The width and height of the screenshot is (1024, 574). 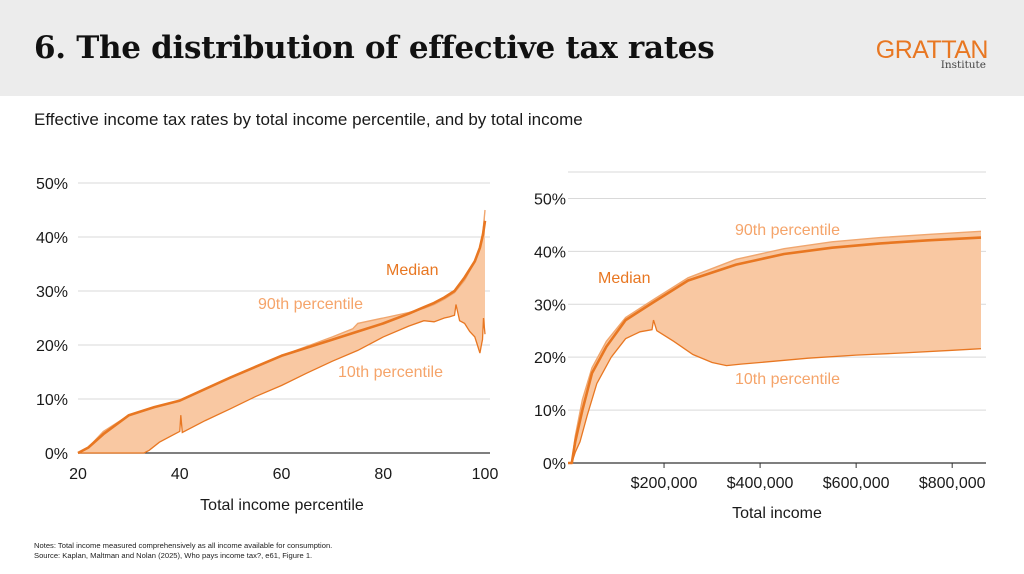 I want to click on x-tick-label: 60, so click(x=282, y=474).